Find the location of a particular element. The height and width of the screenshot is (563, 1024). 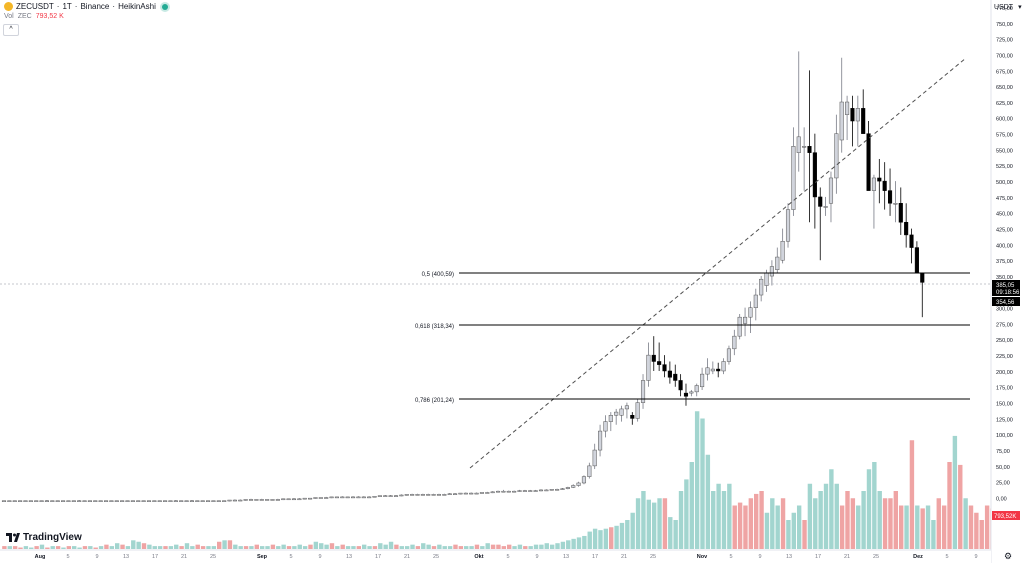

tradingview-logo: TradingView is located at coordinates (44, 537).